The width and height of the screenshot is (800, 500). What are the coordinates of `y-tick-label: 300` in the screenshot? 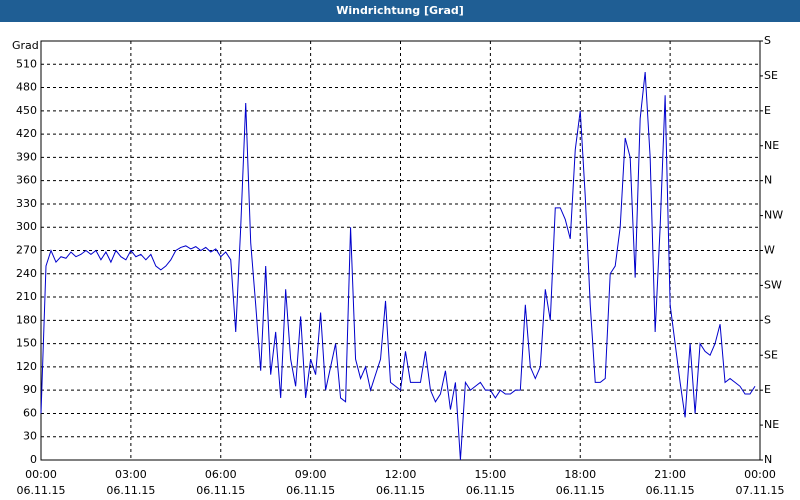 It's located at (26, 226).